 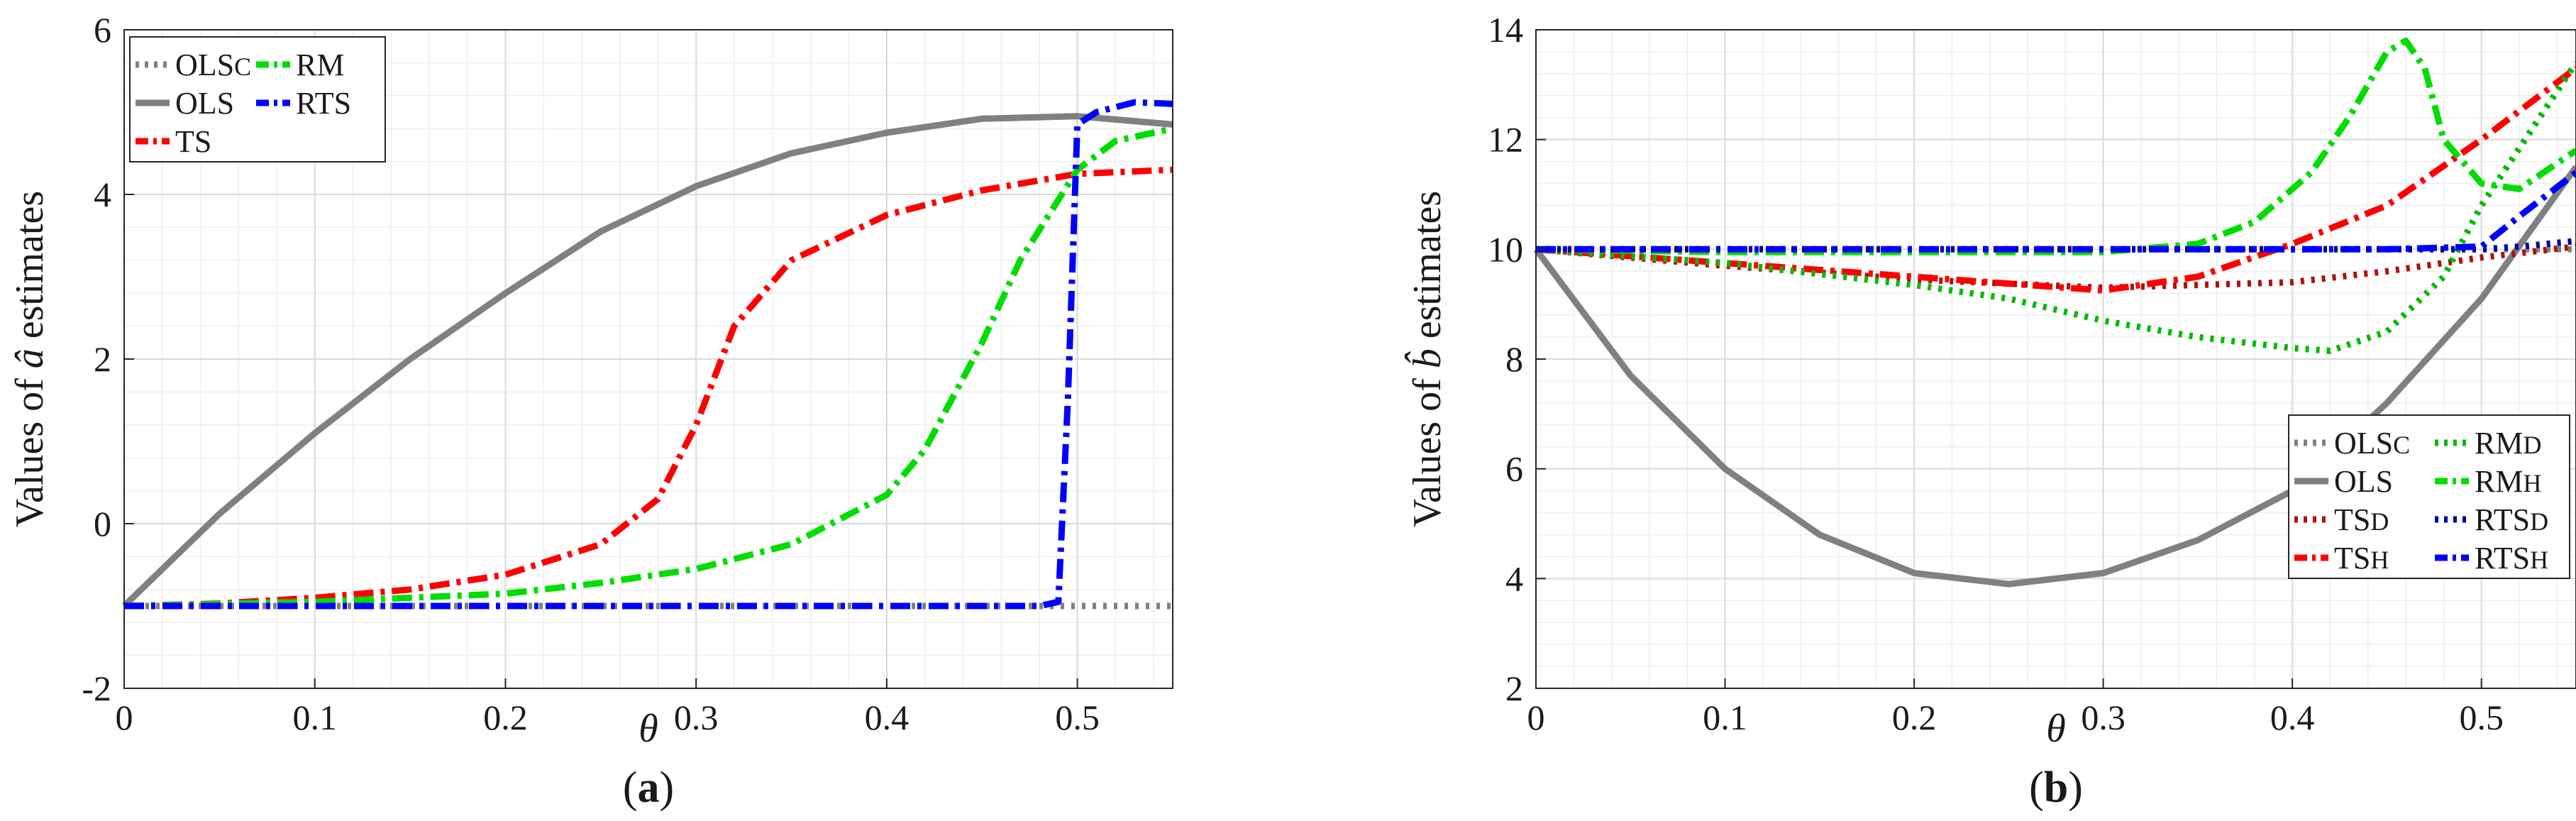 What do you see at coordinates (2075, 788) in the screenshot?
I see `caption-b-close: )` at bounding box center [2075, 788].